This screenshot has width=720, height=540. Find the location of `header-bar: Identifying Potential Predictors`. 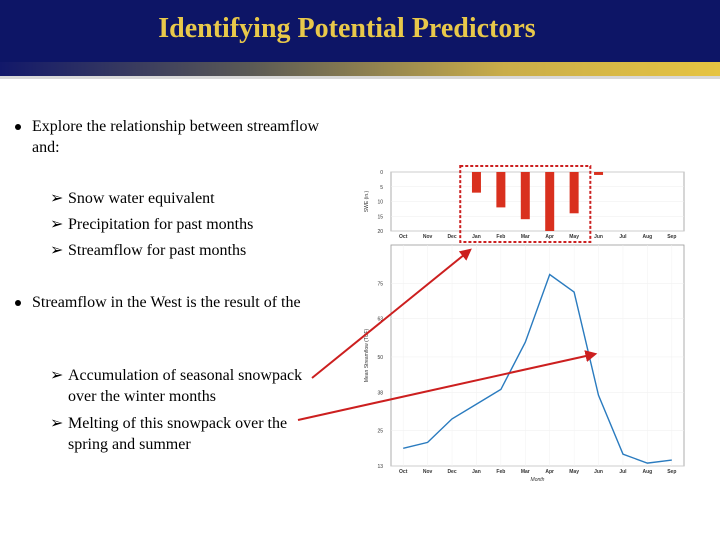

header-bar: Identifying Potential Predictors is located at coordinates (360, 31).